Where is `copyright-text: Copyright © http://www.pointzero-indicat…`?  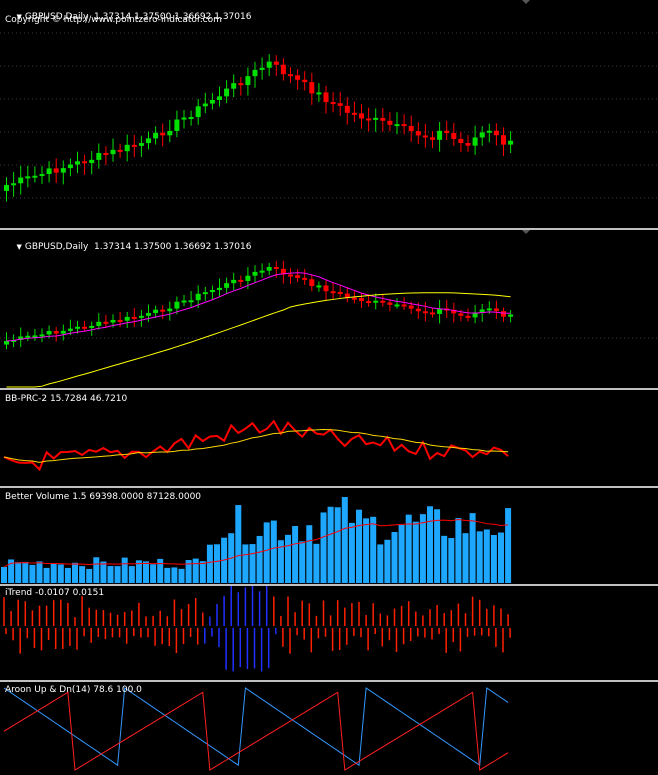
copyright-text: Copyright © http://www.pointzero-indicat… is located at coordinates (113, 20).